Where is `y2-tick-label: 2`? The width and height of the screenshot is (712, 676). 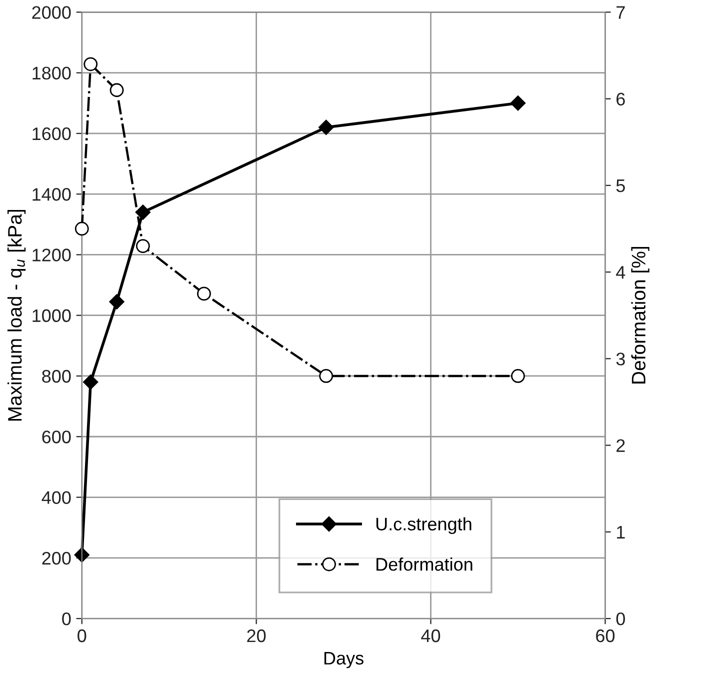 y2-tick-label: 2 is located at coordinates (620, 445).